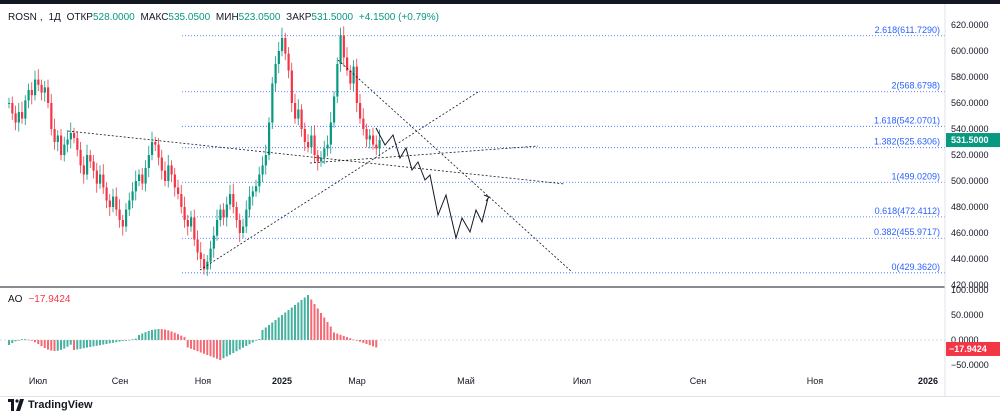 This screenshot has height=417, width=1000. I want to click on fib-level-label: 0(429.3620), so click(915, 267).